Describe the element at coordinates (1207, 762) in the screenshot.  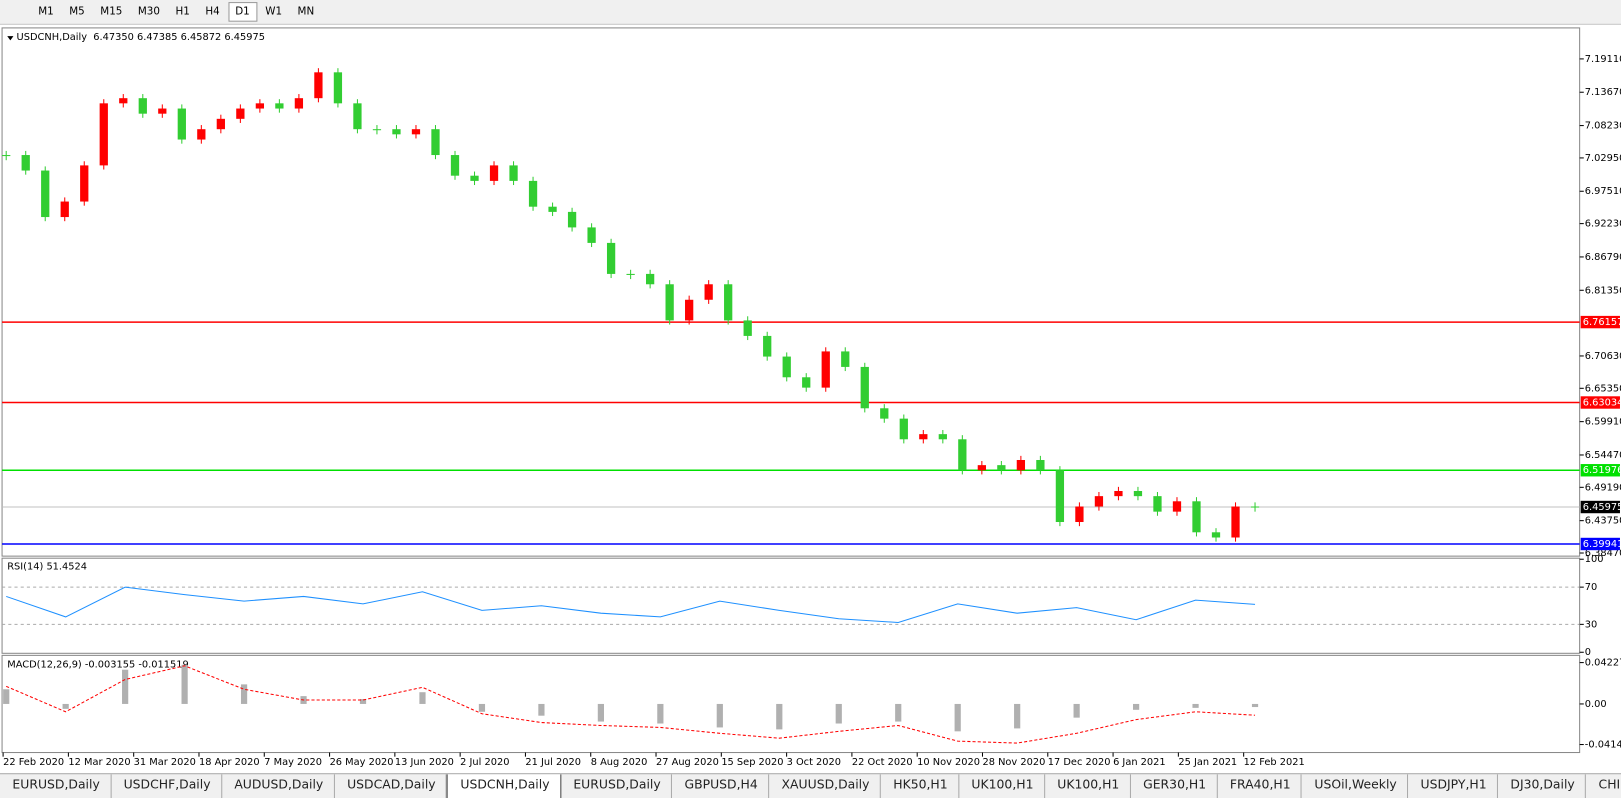
I see `x-tick-label: 25 Jan 2021` at that location.